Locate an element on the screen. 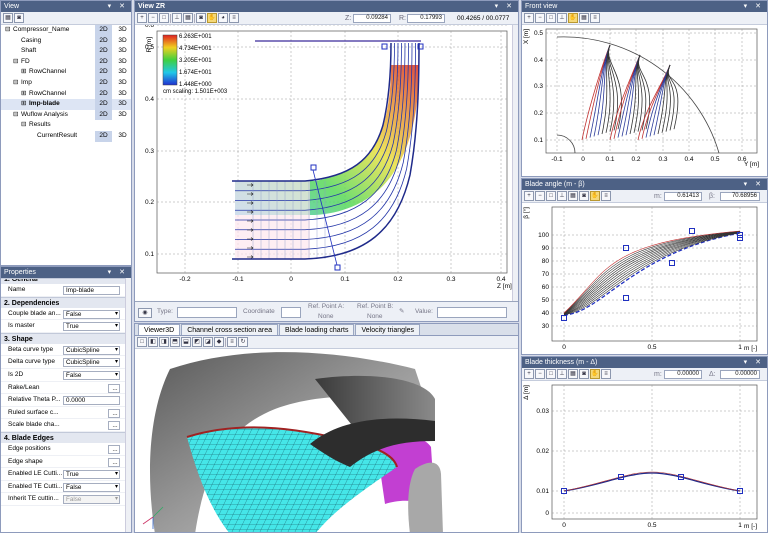 The width and height of the screenshot is (768, 533). view-zr-scrollbar is located at coordinates (515, 163).